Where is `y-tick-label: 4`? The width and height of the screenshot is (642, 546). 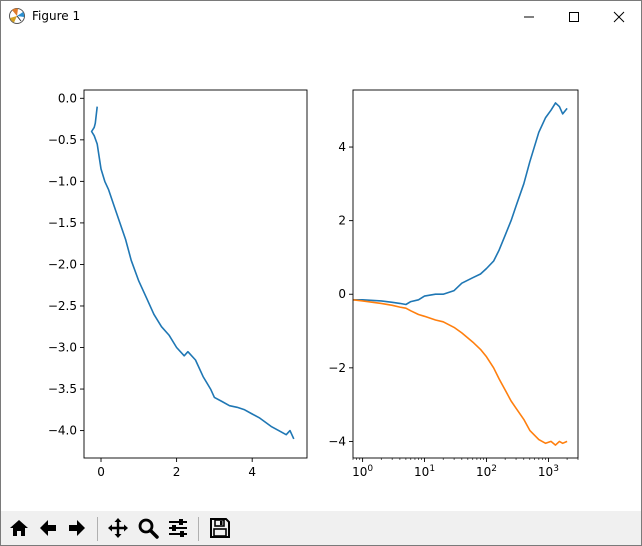 y-tick-label: 4 is located at coordinates (342, 147).